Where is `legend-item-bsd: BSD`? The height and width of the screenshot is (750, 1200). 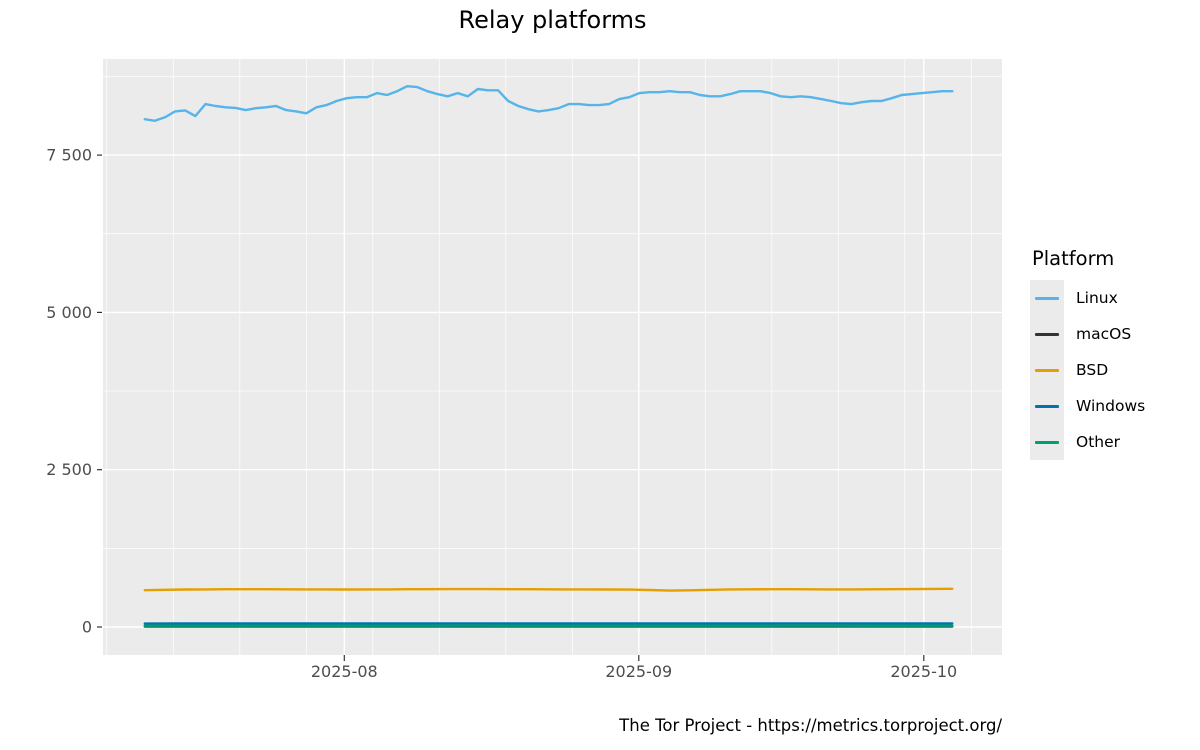 legend-item-bsd: BSD is located at coordinates (1087, 370).